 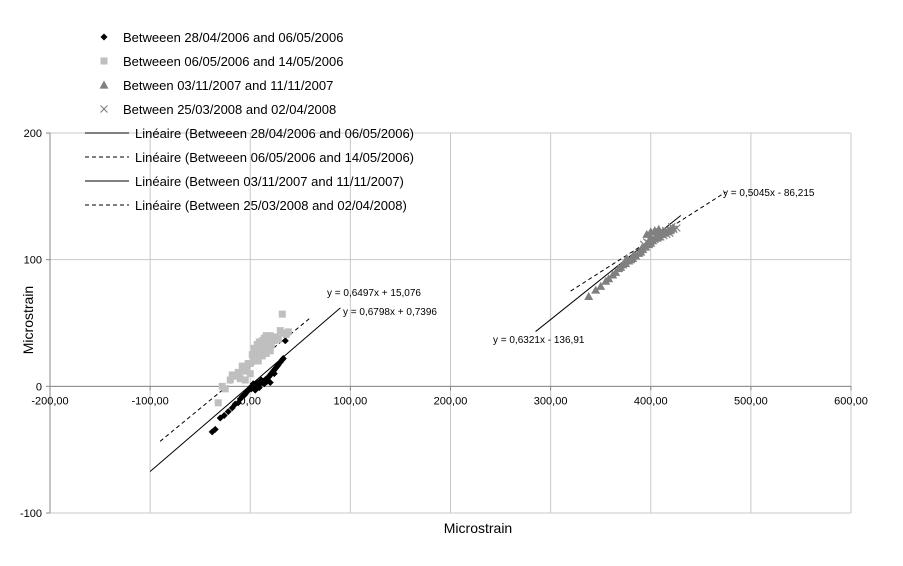 What do you see at coordinates (751, 401) in the screenshot?
I see `x-tick-label: 500,00` at bounding box center [751, 401].